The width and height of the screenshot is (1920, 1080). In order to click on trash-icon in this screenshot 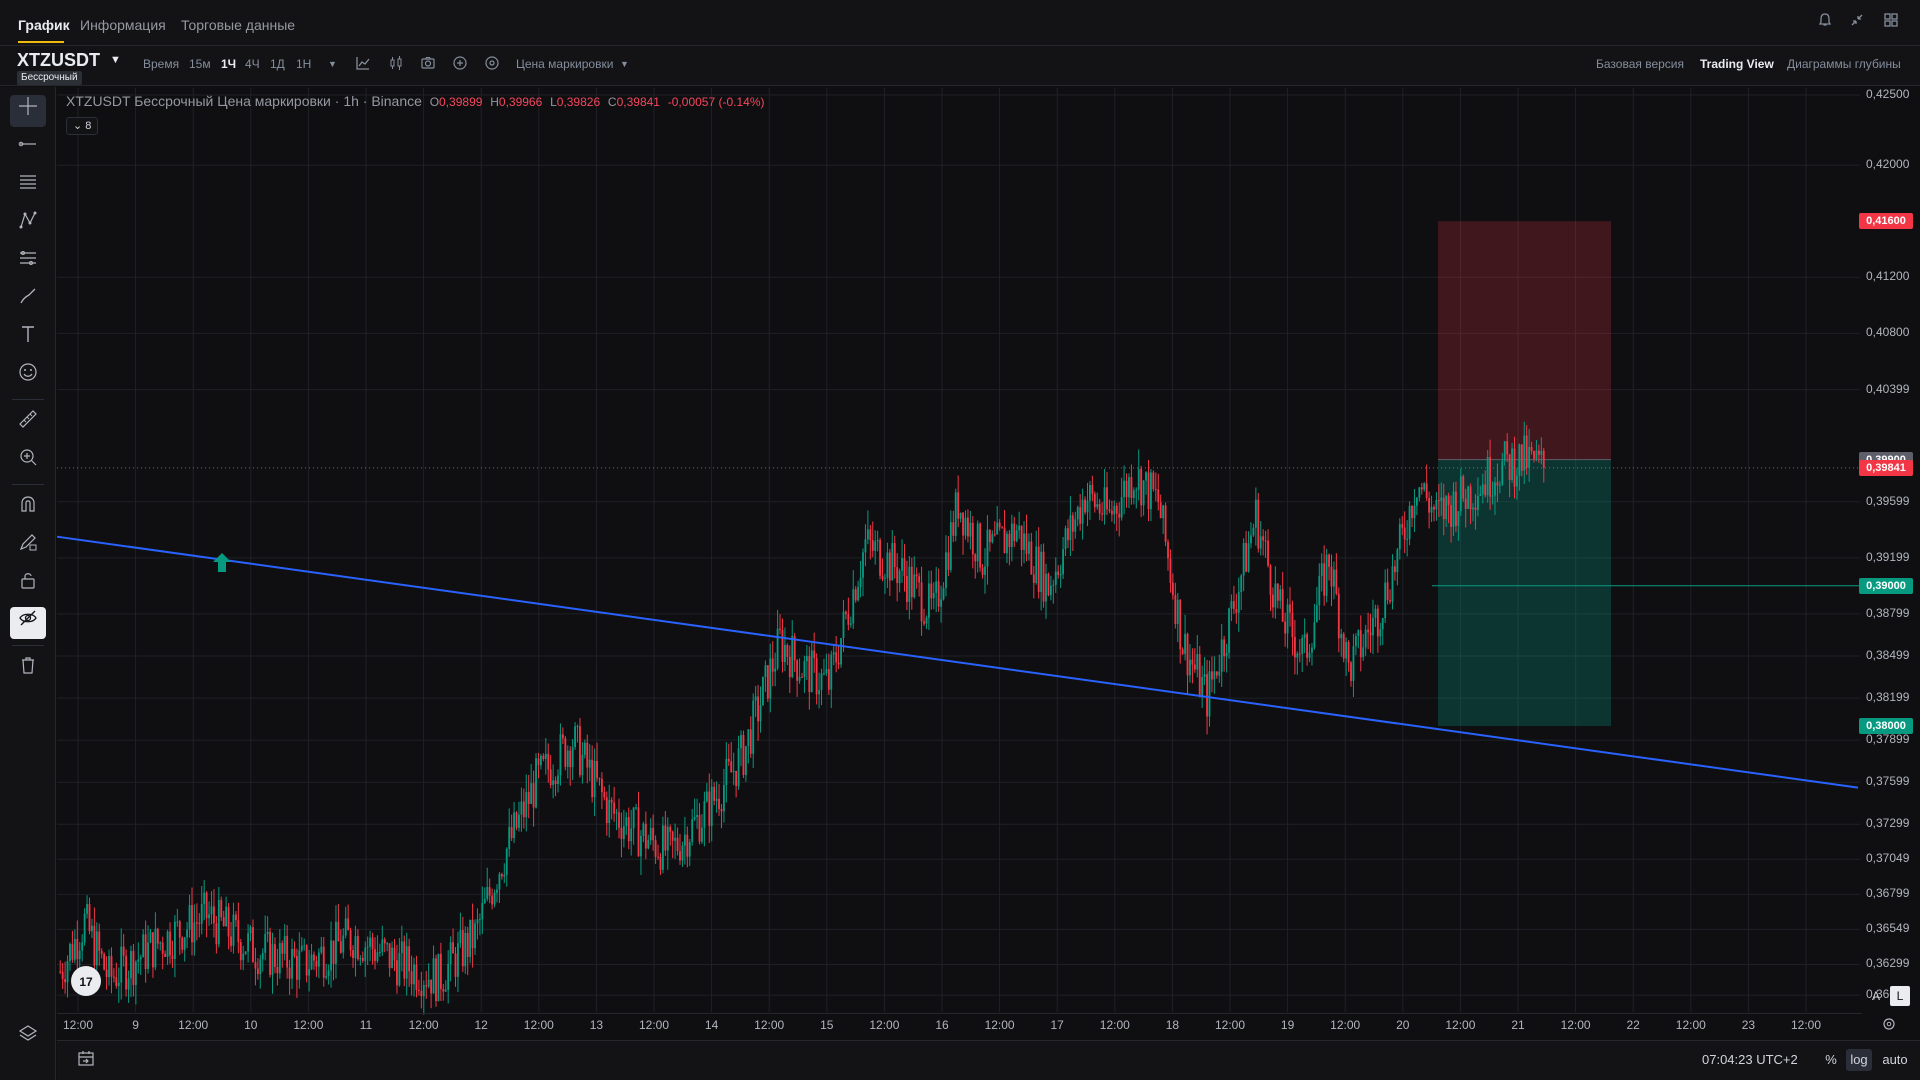, I will do `click(28, 670)`.